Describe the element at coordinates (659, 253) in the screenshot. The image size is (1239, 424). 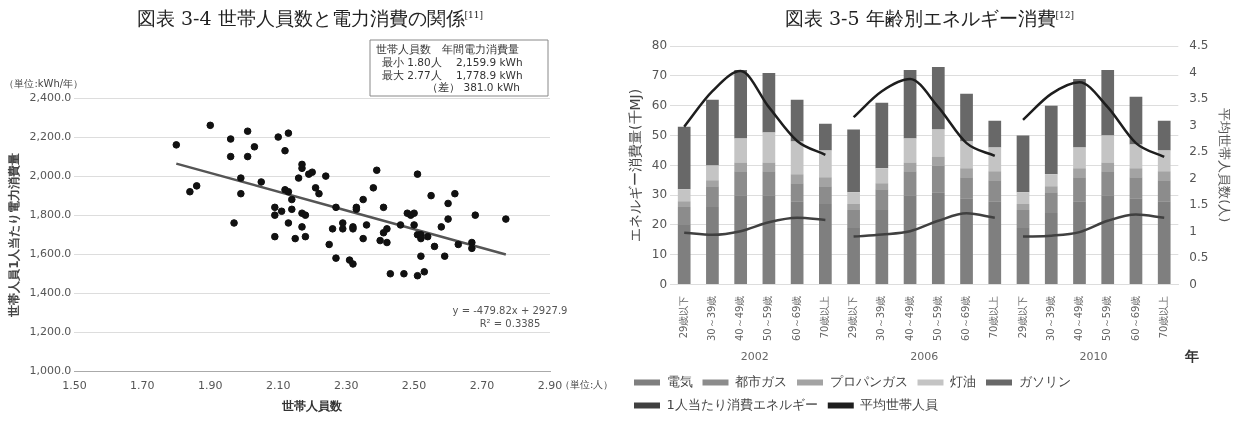
I see `y-tick-label: 10` at that location.